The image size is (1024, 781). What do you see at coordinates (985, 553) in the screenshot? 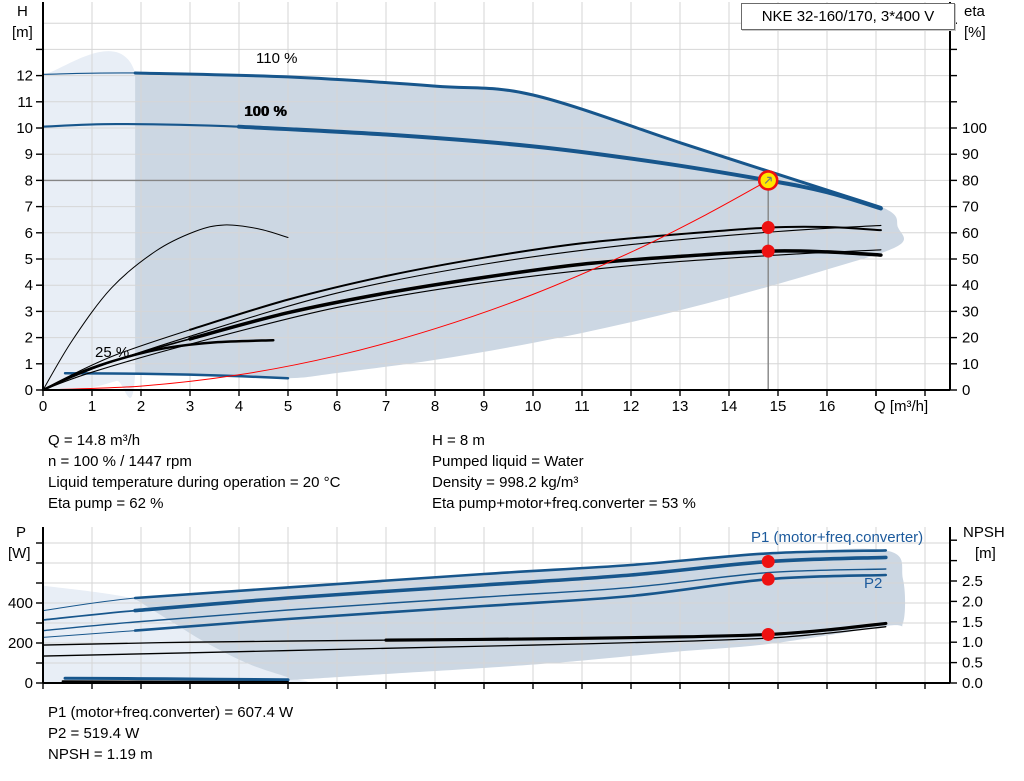
I see `npsh-axis-unit: [m]` at bounding box center [985, 553].